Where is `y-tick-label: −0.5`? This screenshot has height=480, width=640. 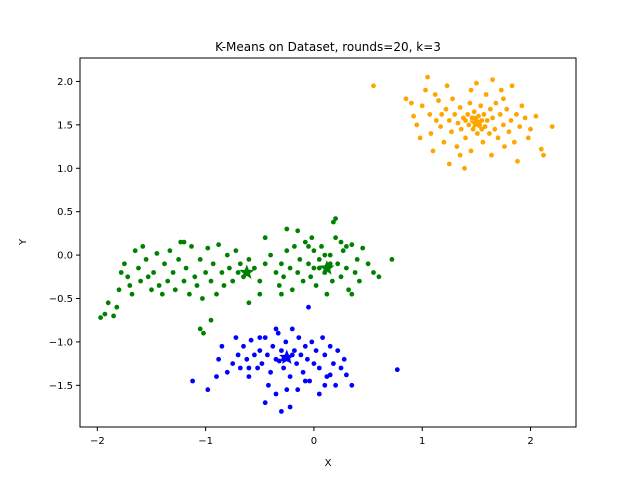 y-tick-label: −0.5 is located at coordinates (61, 299).